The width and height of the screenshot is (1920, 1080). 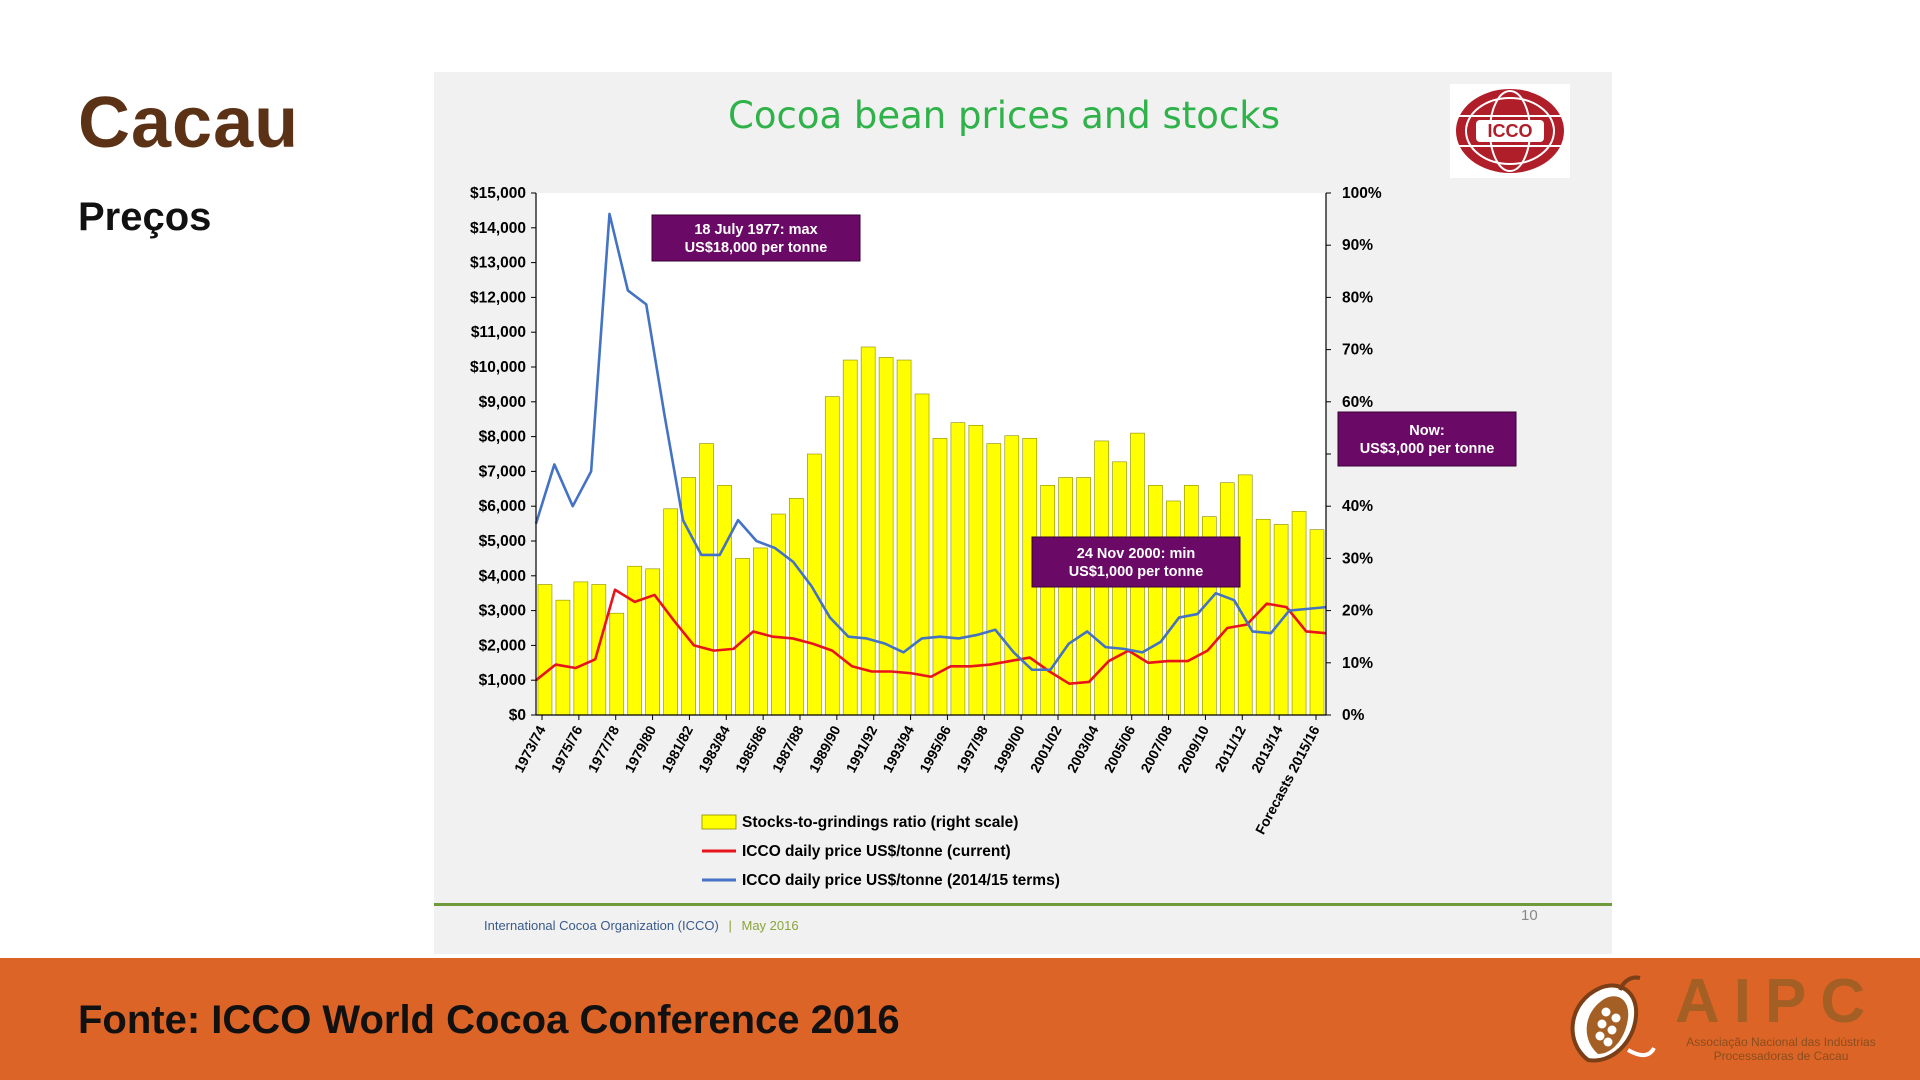 What do you see at coordinates (1119, 749) in the screenshot?
I see `x-tick-label: 2005/06` at bounding box center [1119, 749].